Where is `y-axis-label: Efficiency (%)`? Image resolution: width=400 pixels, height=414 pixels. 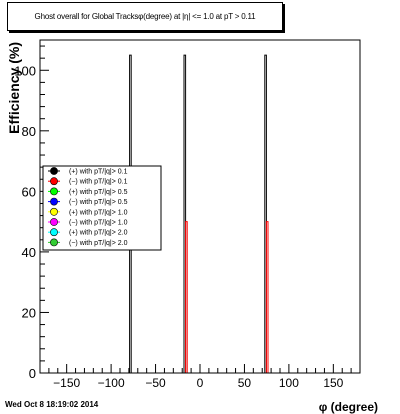
y-axis-label: Efficiency (%) is located at coordinates (14, 88).